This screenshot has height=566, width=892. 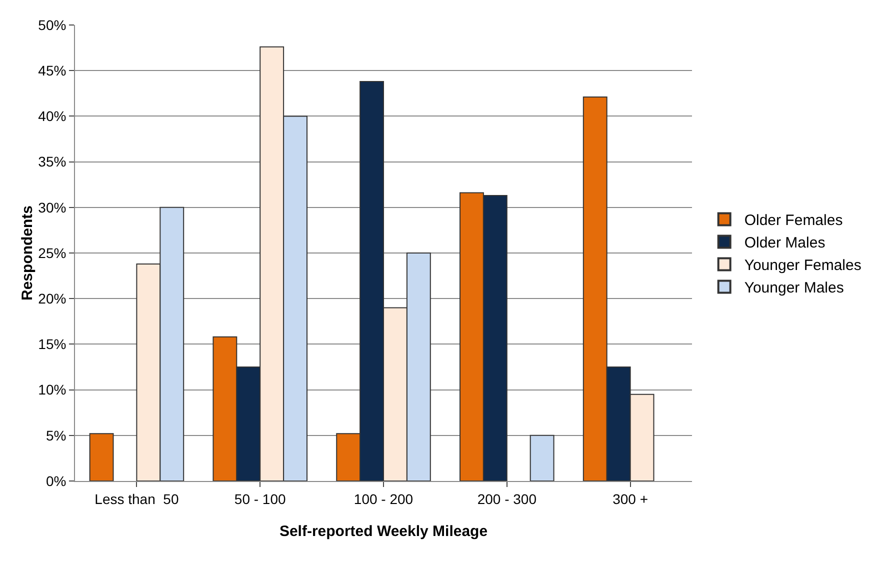 I want to click on x-tick-label: 50 - 100, so click(x=260, y=498).